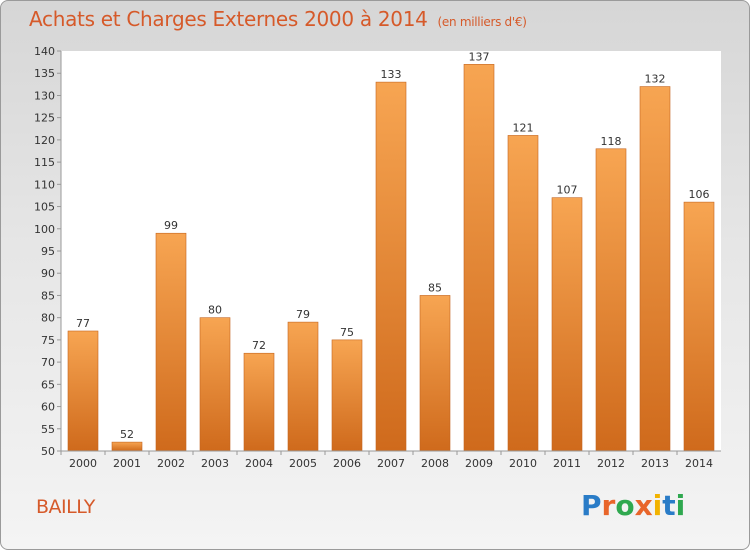 This screenshot has width=750, height=550. What do you see at coordinates (391, 463) in the screenshot?
I see `x-tick-label-2007: 2007` at bounding box center [391, 463].